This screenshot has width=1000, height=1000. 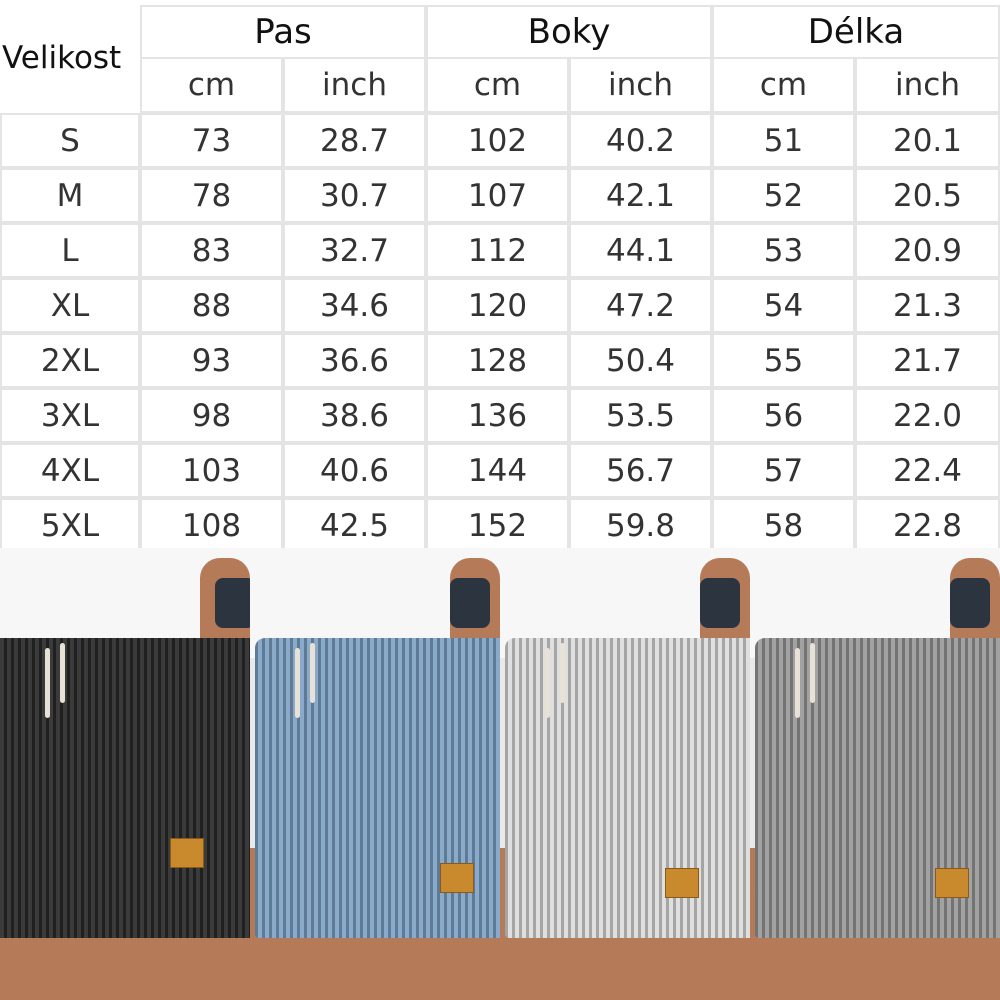 I want to click on table-cell: 40.6, so click(x=354, y=470).